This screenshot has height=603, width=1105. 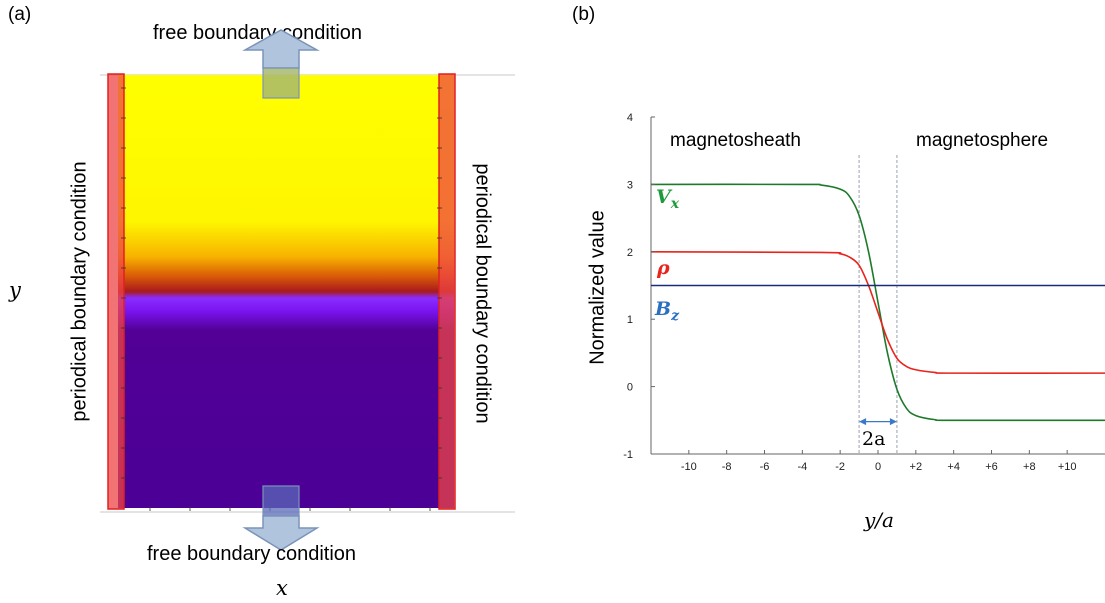 I want to click on x-tick-label: +6, so click(x=991, y=467).